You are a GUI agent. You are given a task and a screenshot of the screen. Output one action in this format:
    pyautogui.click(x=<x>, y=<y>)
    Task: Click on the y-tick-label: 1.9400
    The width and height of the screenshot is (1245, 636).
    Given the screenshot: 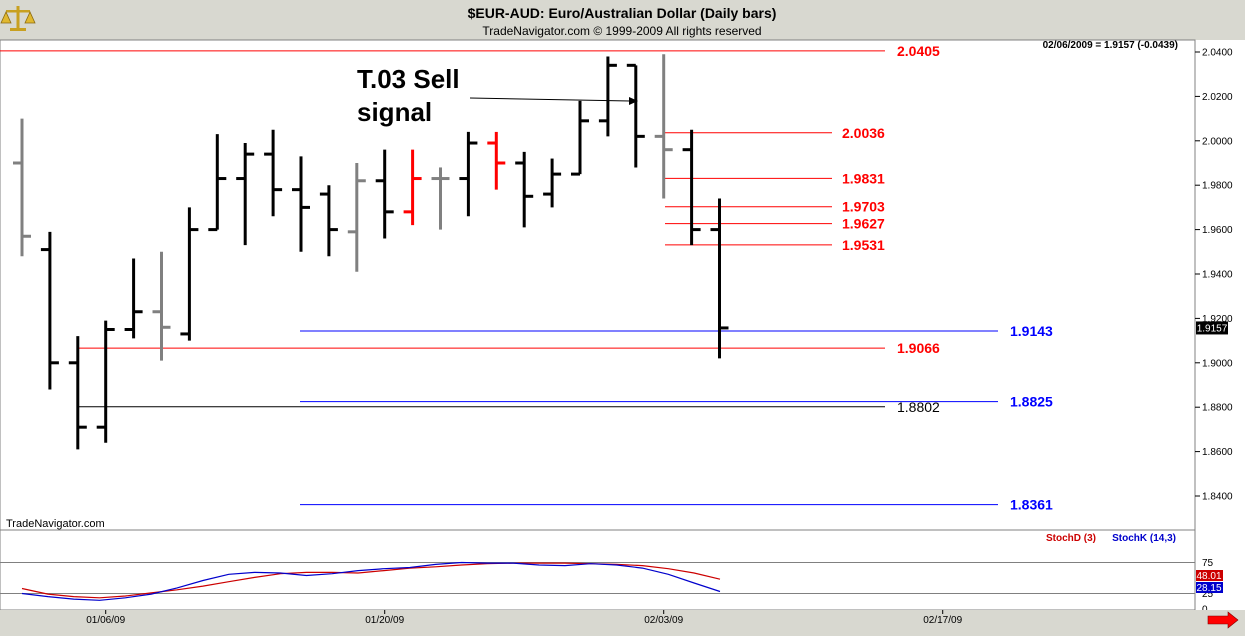 What is the action you would take?
    pyautogui.click(x=1217, y=275)
    